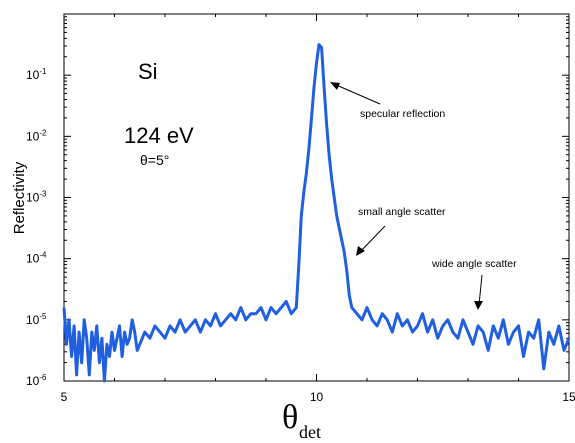 The image size is (575, 443). I want to click on angle-label: θ=5°, so click(154, 160).